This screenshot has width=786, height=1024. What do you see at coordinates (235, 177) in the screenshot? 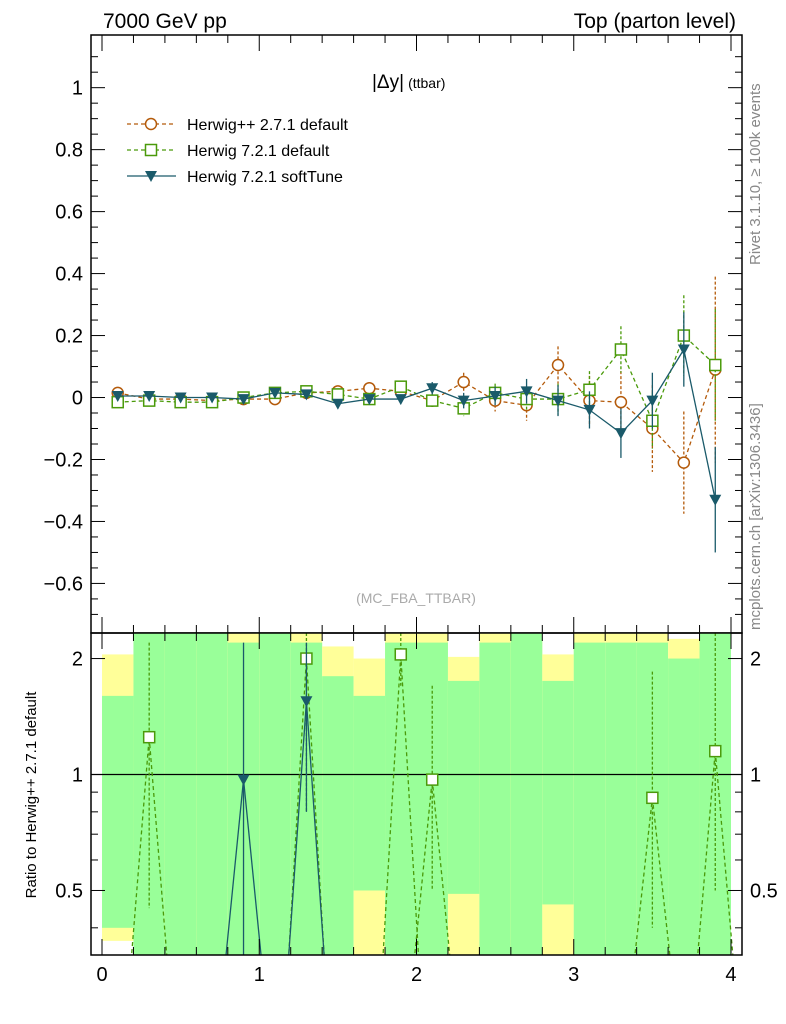
I see `legend-entry-herwig7-softtune: Herwig 7.2.1 softTune` at bounding box center [235, 177].